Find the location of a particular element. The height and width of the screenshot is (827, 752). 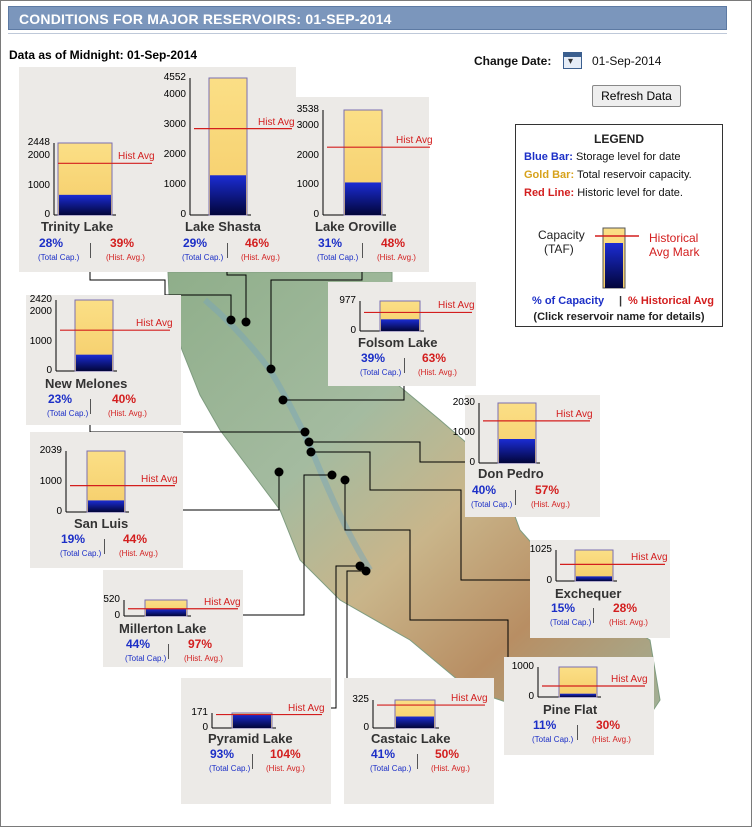

capacity-percent: 28% is located at coordinates (51, 243).